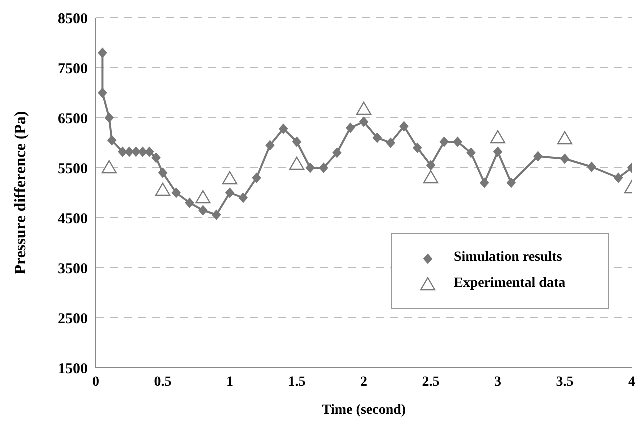 This screenshot has width=640, height=434. What do you see at coordinates (230, 382) in the screenshot?
I see `x-tick-label: 1` at bounding box center [230, 382].